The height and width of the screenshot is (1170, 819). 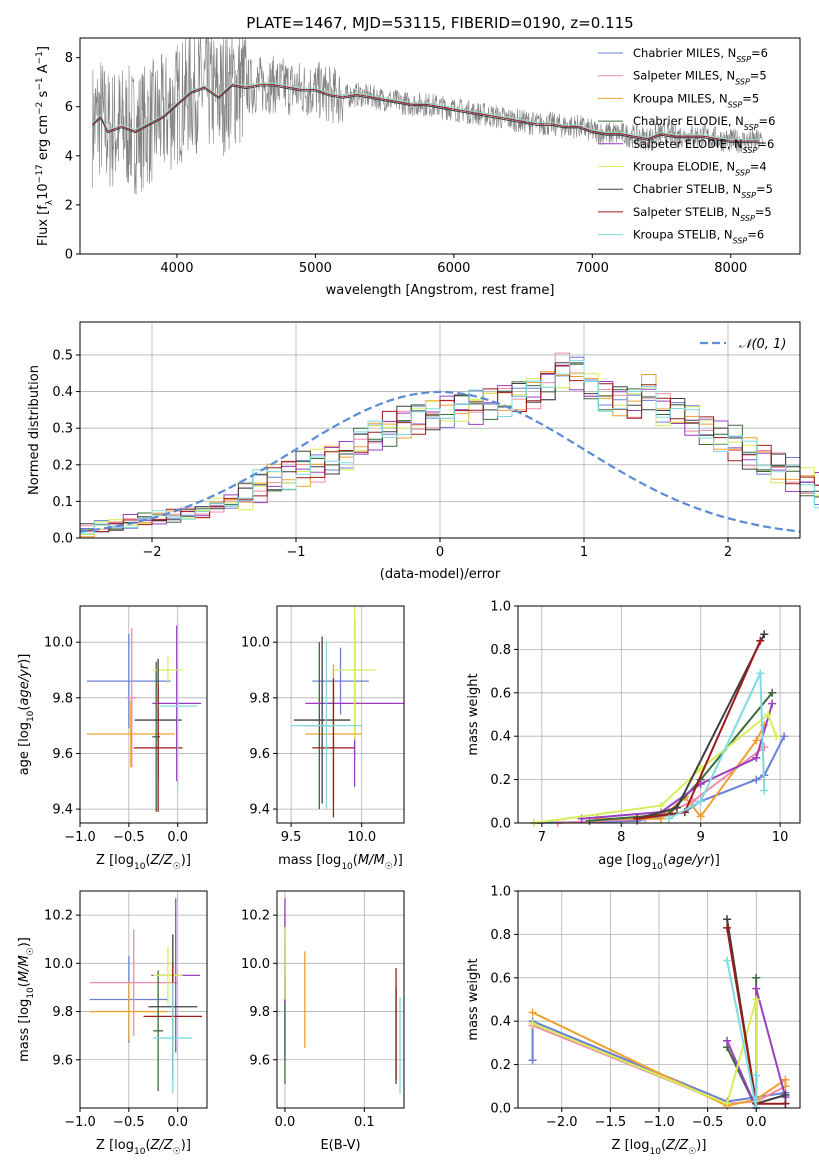 What do you see at coordinates (730, 268) in the screenshot?
I see `x-tick-label: 8000` at bounding box center [730, 268].